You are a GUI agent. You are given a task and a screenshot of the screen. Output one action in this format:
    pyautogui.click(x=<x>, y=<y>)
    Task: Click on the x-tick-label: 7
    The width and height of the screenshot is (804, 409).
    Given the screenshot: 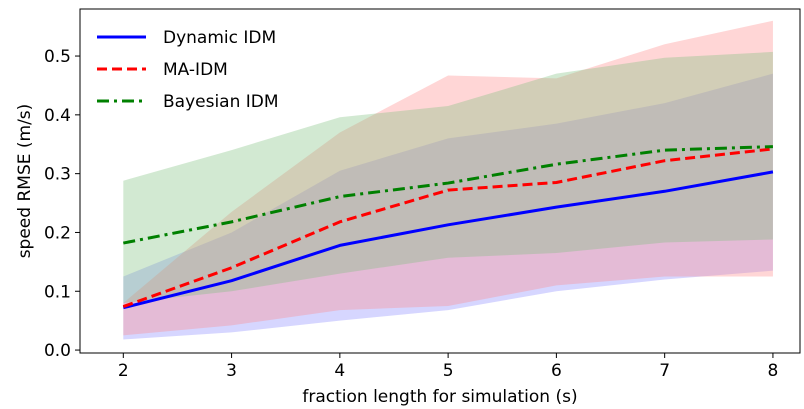 What is the action you would take?
    pyautogui.click(x=664, y=371)
    